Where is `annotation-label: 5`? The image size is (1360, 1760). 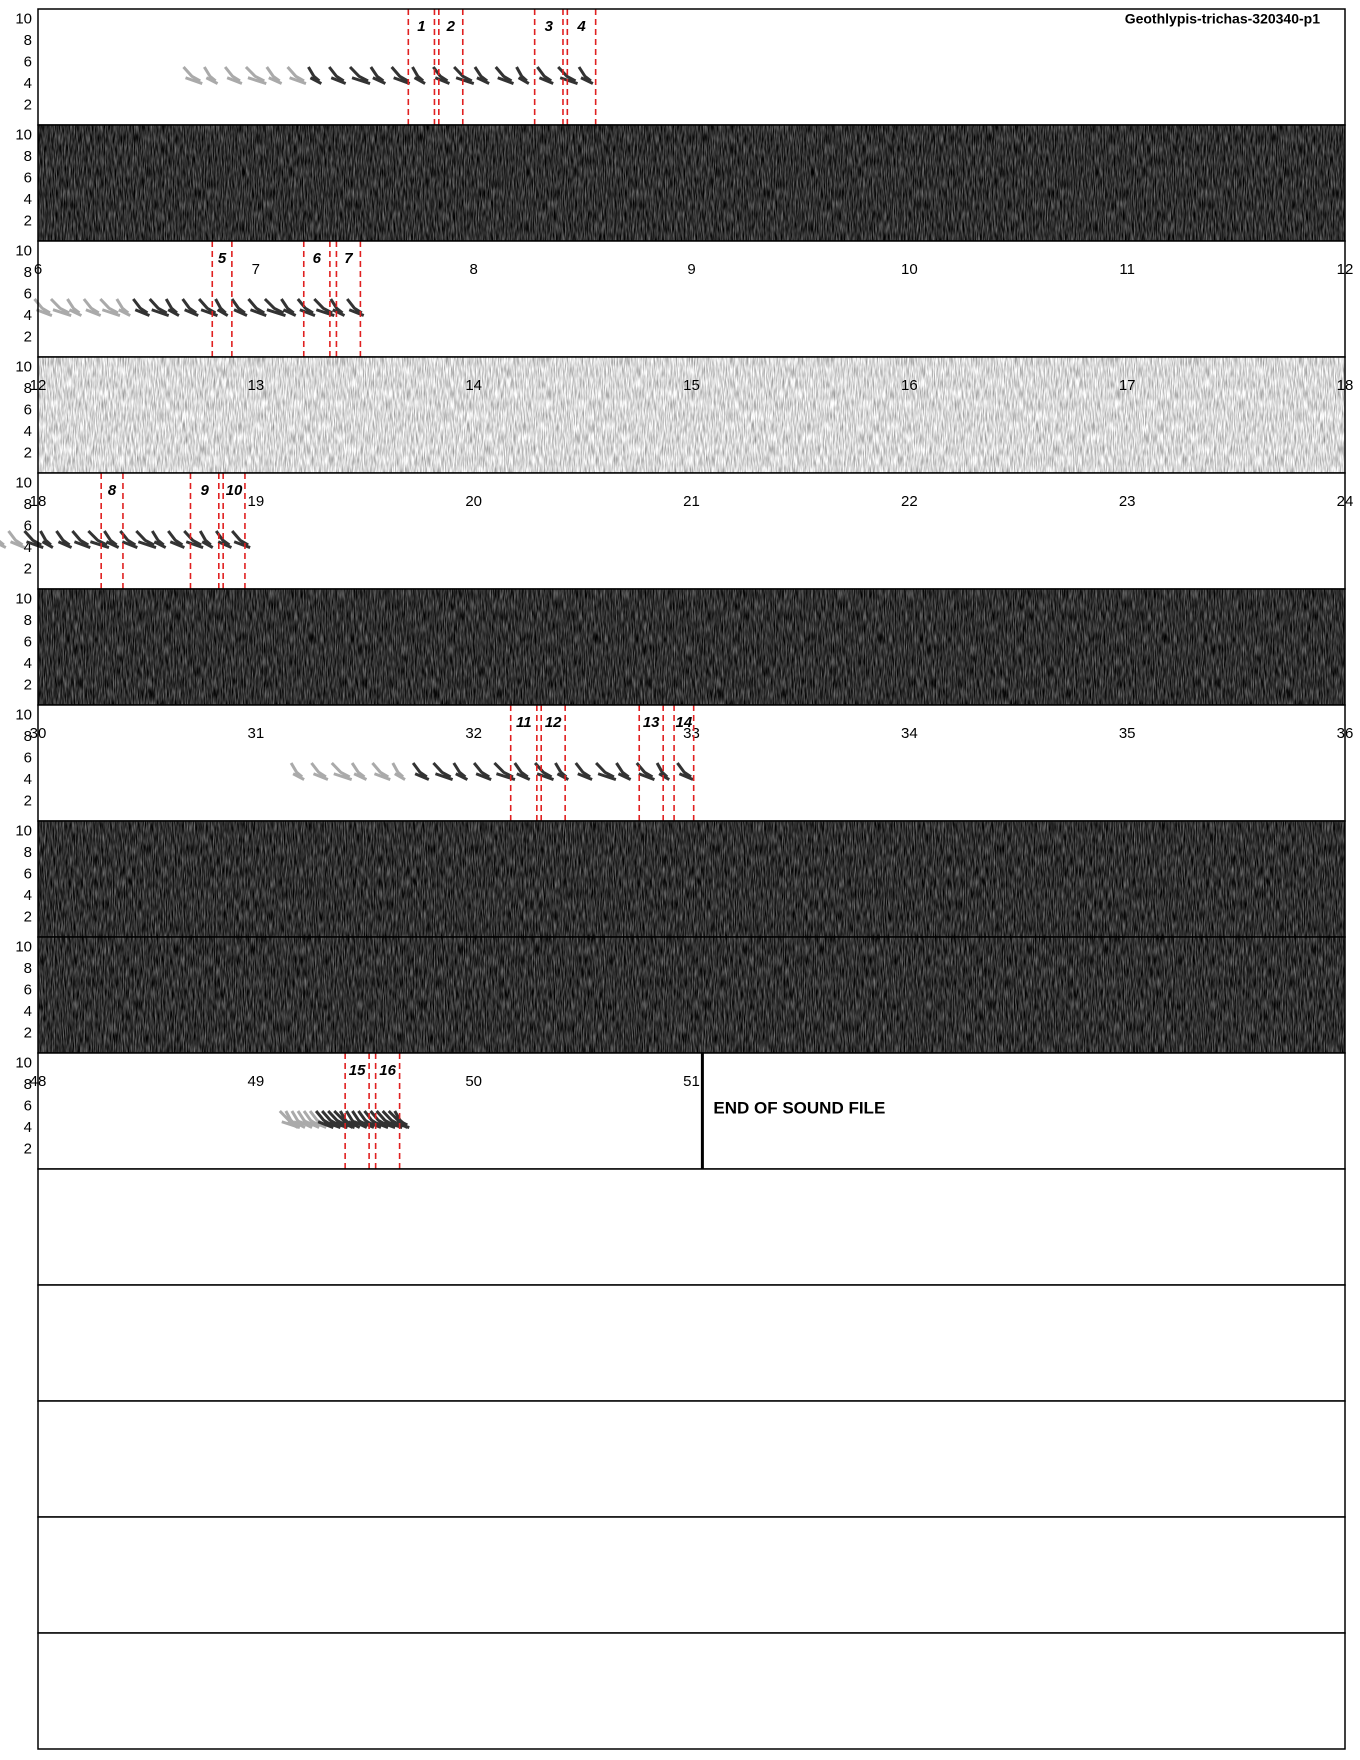 annotation-label: 5 is located at coordinates (222, 258).